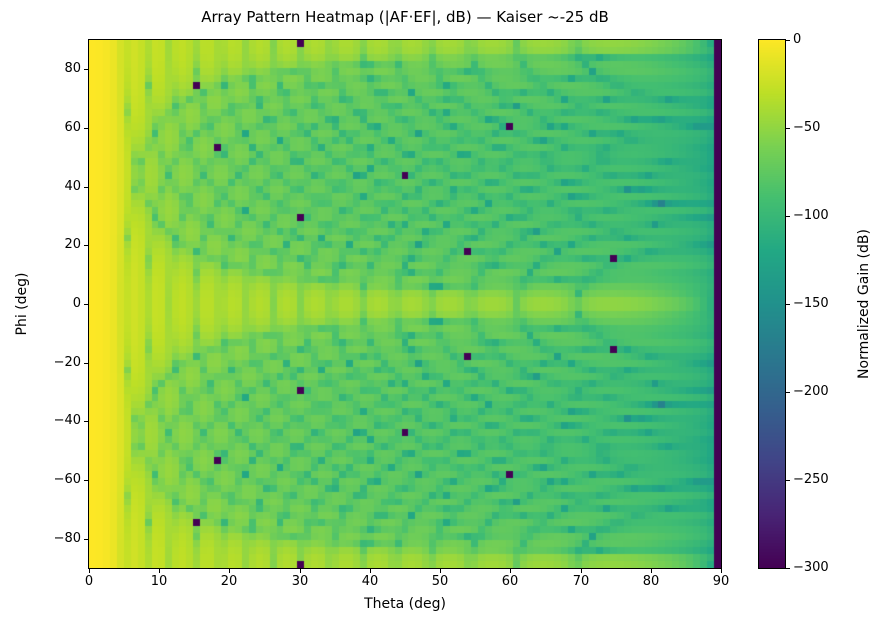 The height and width of the screenshot is (637, 885). What do you see at coordinates (721, 581) in the screenshot?
I see `x-tick-label: 90` at bounding box center [721, 581].